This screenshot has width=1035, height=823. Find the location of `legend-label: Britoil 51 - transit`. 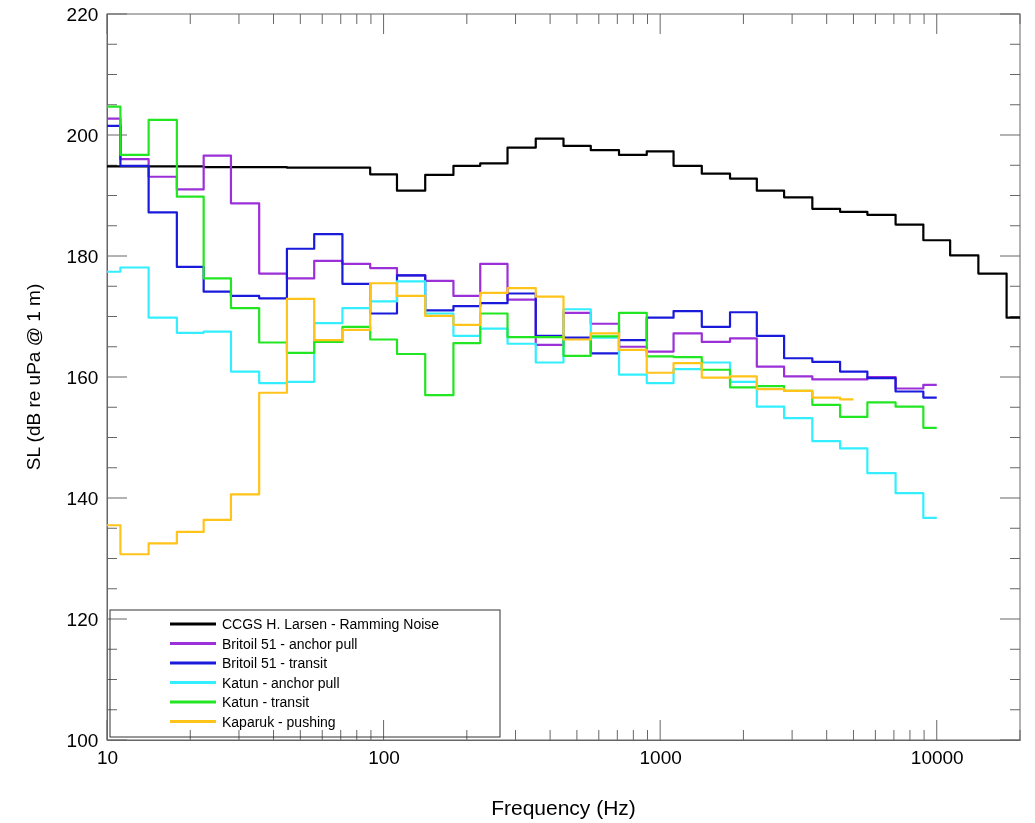

legend-label: Britoil 51 - transit is located at coordinates (275, 663).